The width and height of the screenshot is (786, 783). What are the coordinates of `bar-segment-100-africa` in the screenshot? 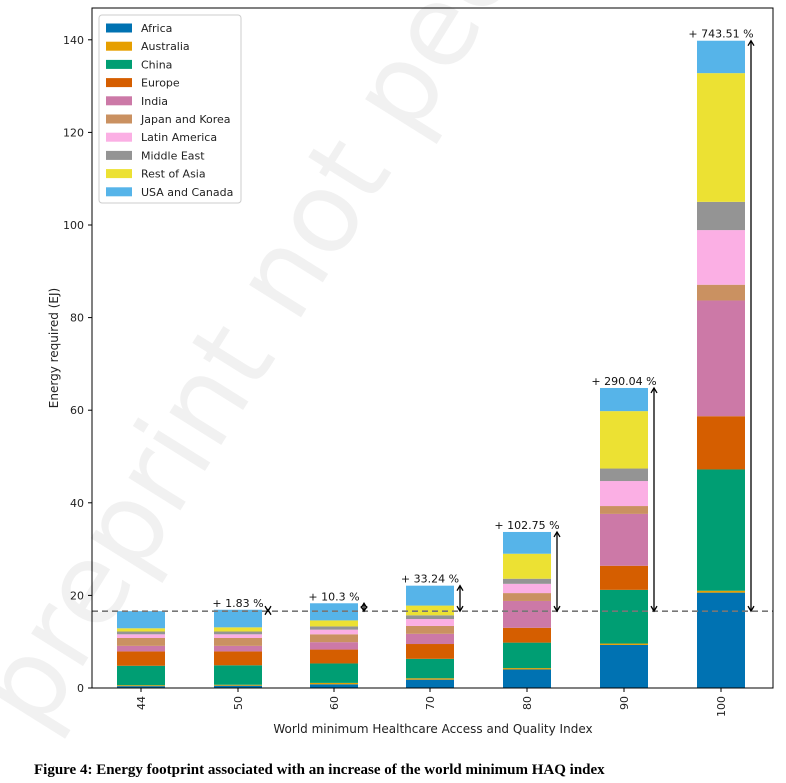 It's located at (721, 640).